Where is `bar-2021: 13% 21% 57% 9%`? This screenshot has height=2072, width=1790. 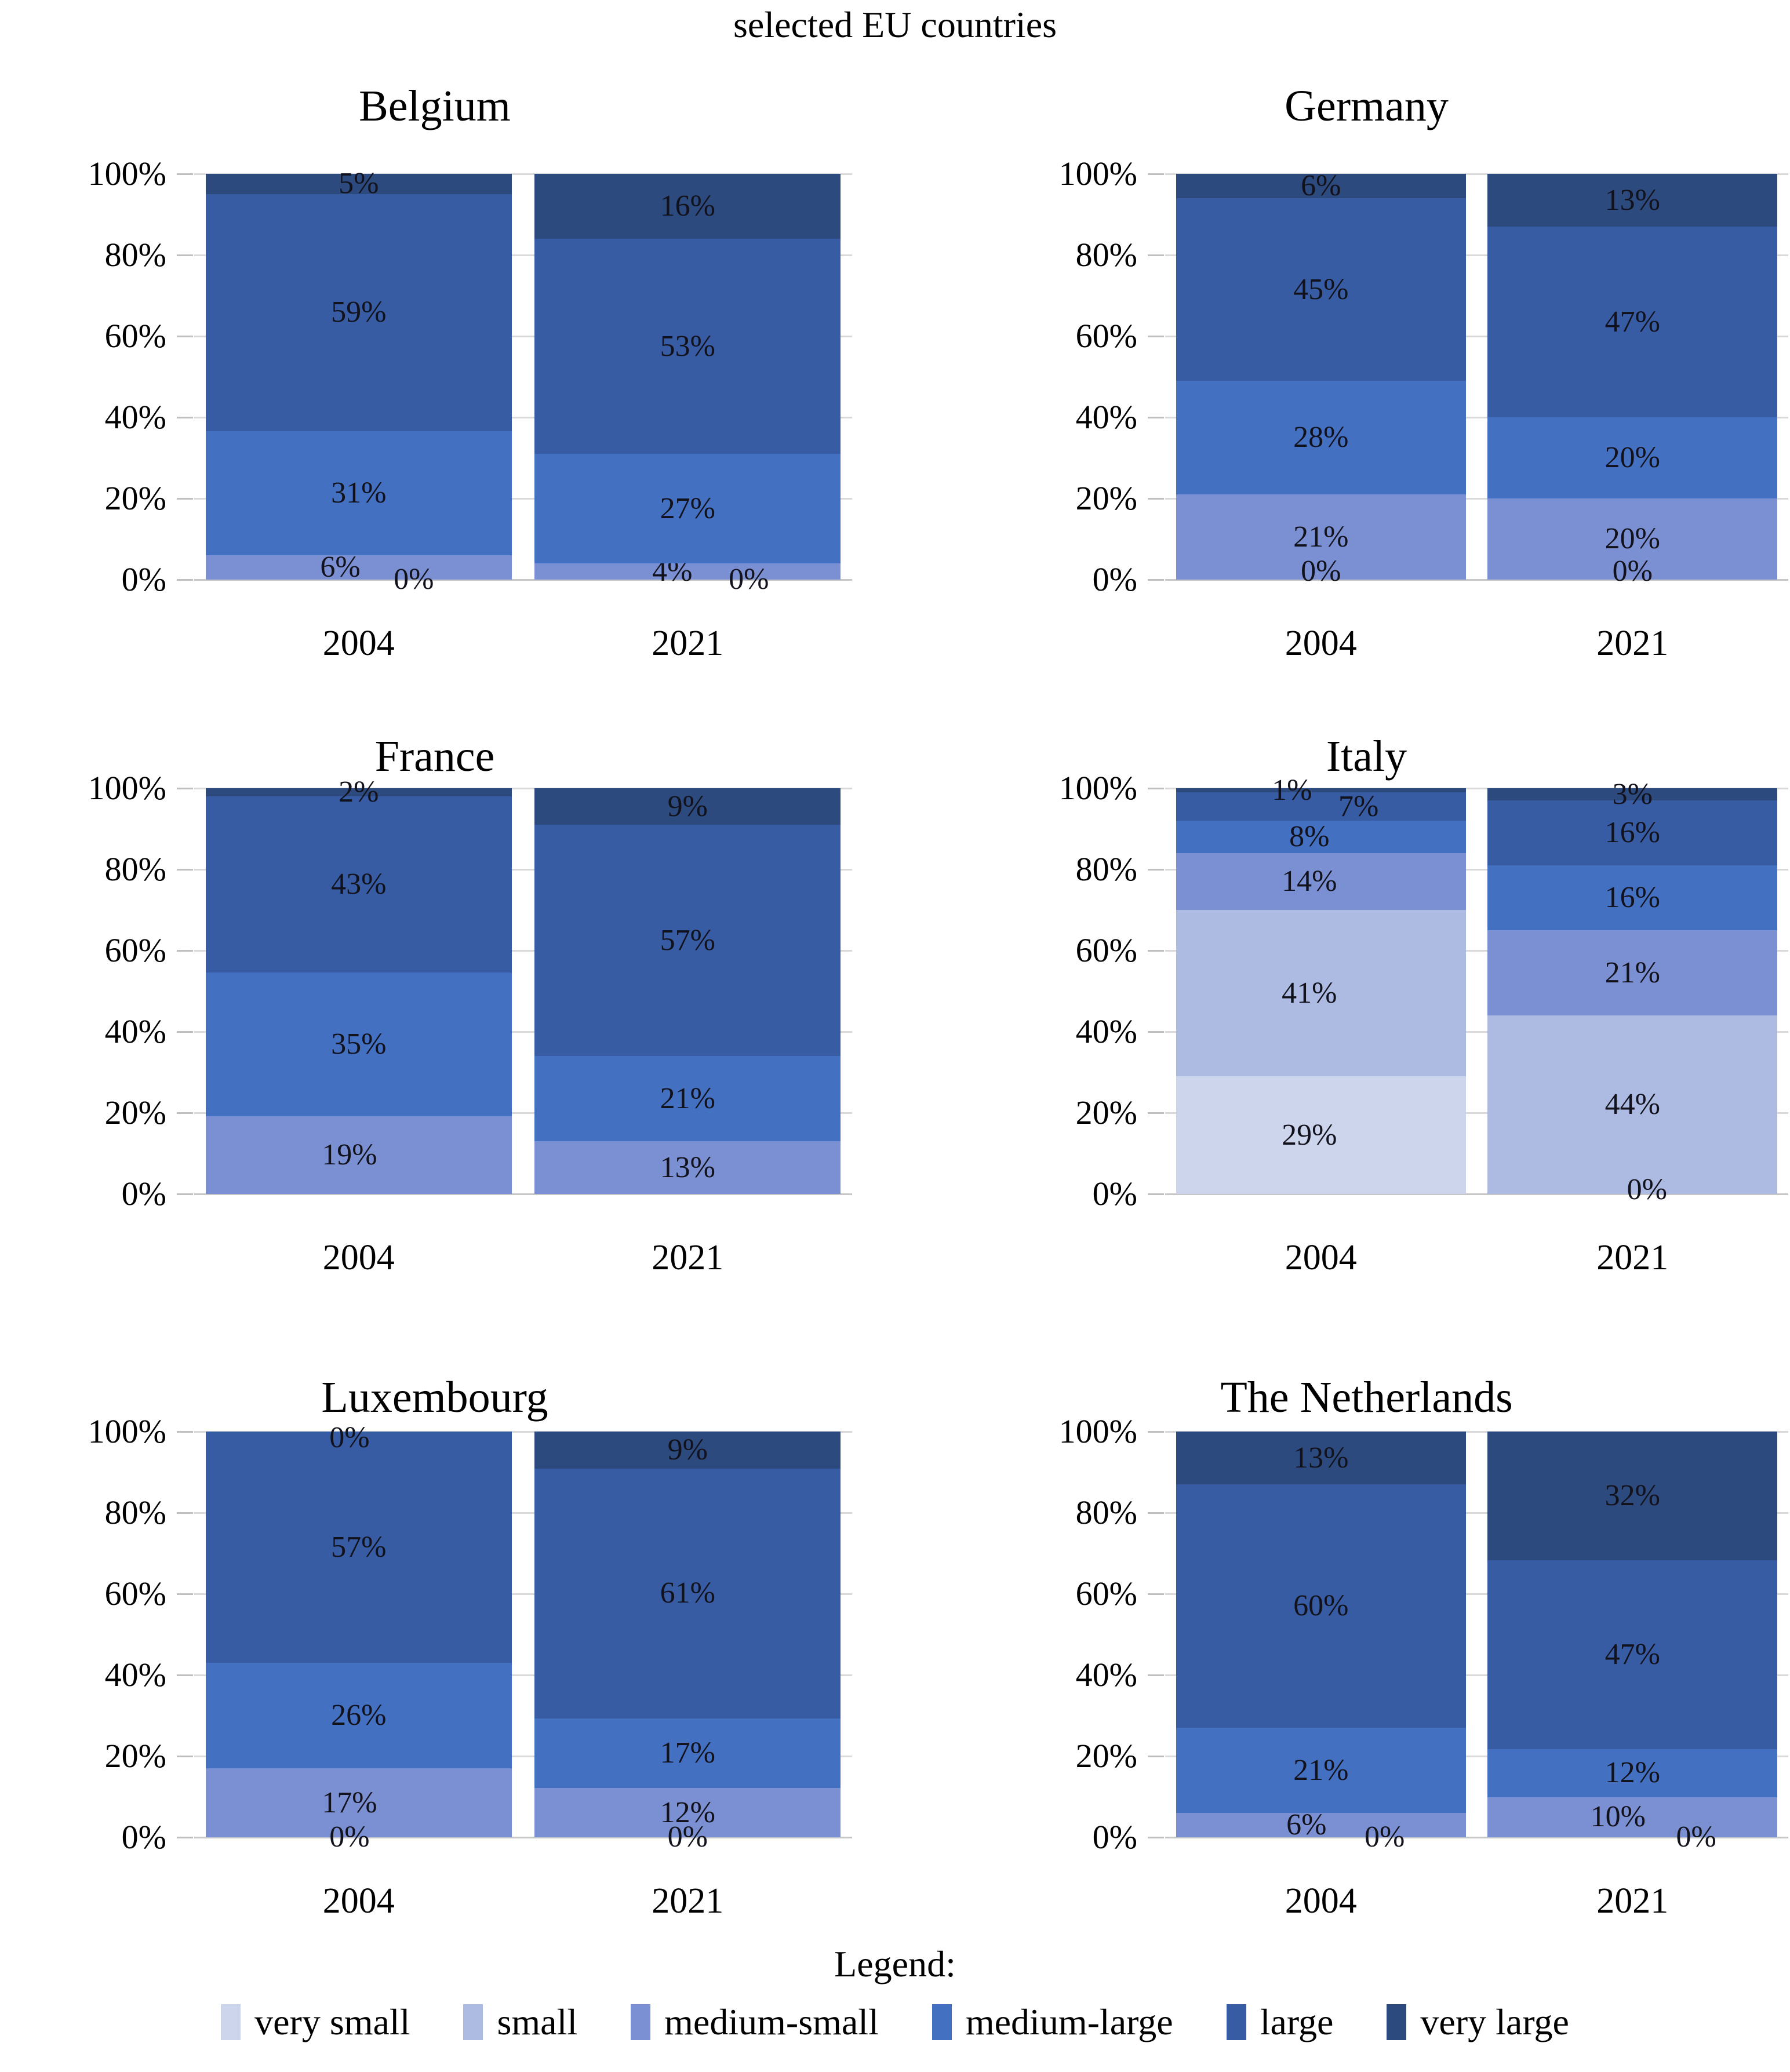 bar-2021: 13% 21% 57% 9% is located at coordinates (687, 991).